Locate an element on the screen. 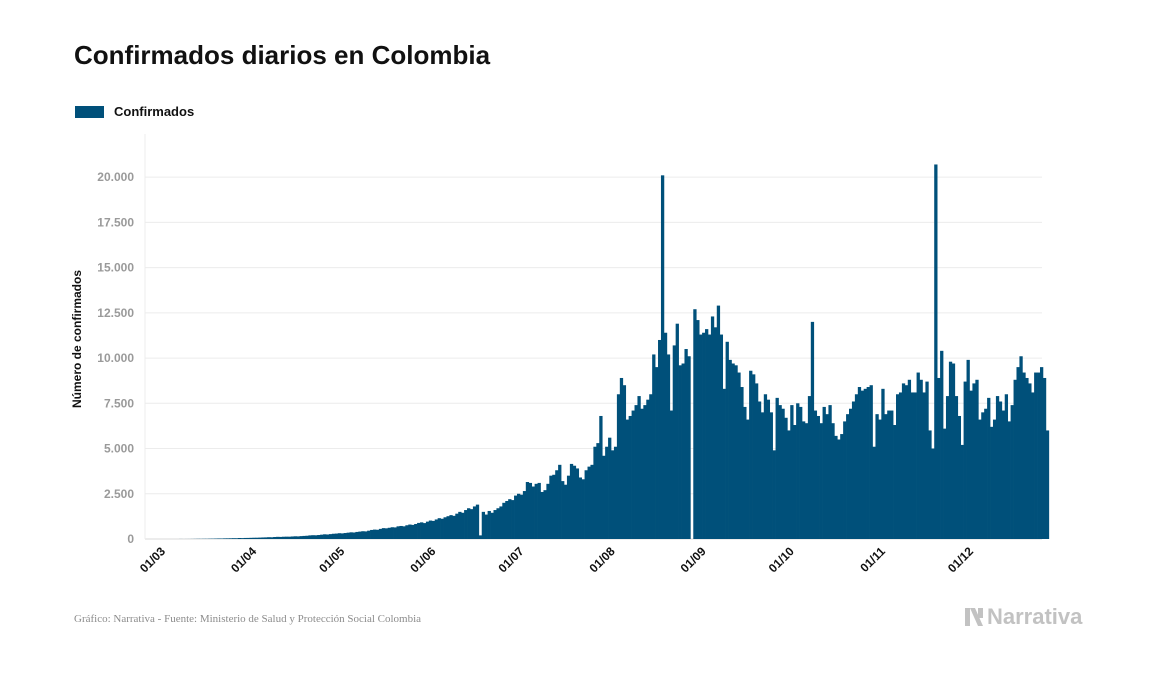 This screenshot has height=674, width=1157. narrativa-logo-icon is located at coordinates (974, 617).